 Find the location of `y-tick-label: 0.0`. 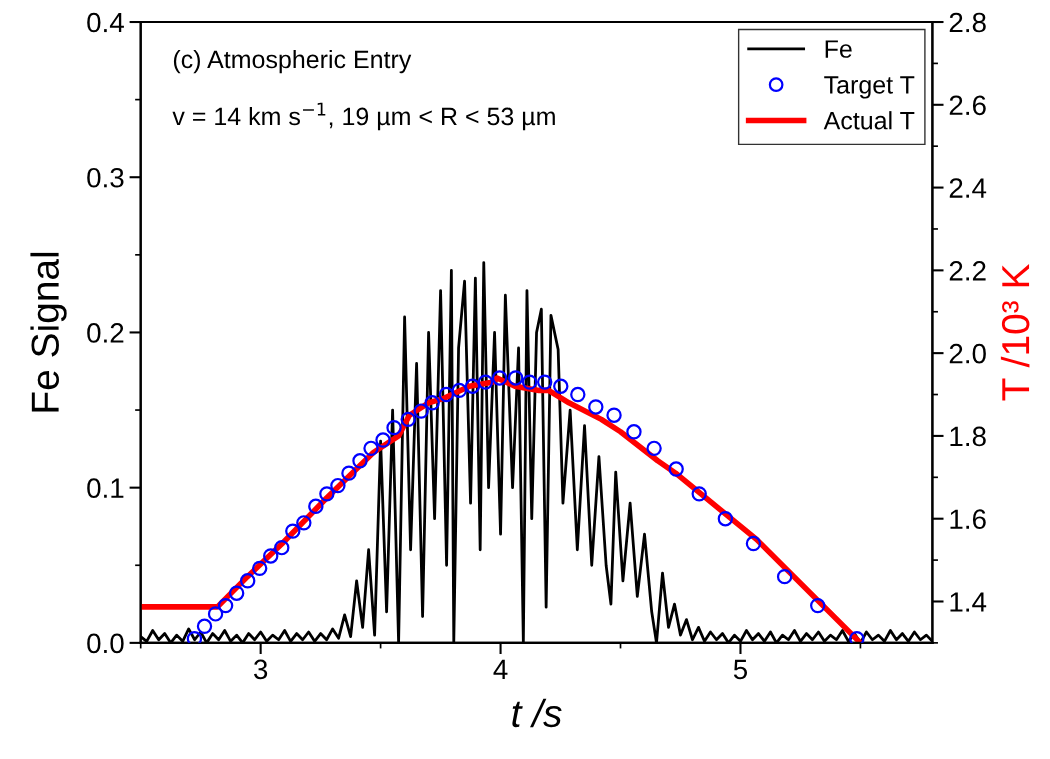

y-tick-label: 0.0 is located at coordinates (105, 643).